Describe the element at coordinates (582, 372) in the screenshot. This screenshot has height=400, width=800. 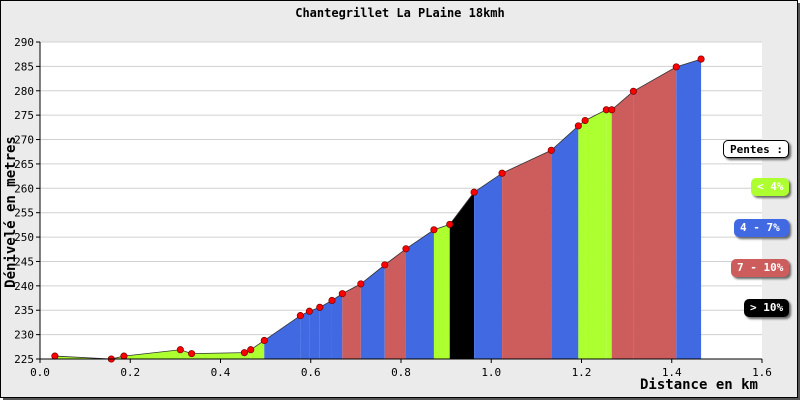
I see `x-tick-label: 1.2` at that location.